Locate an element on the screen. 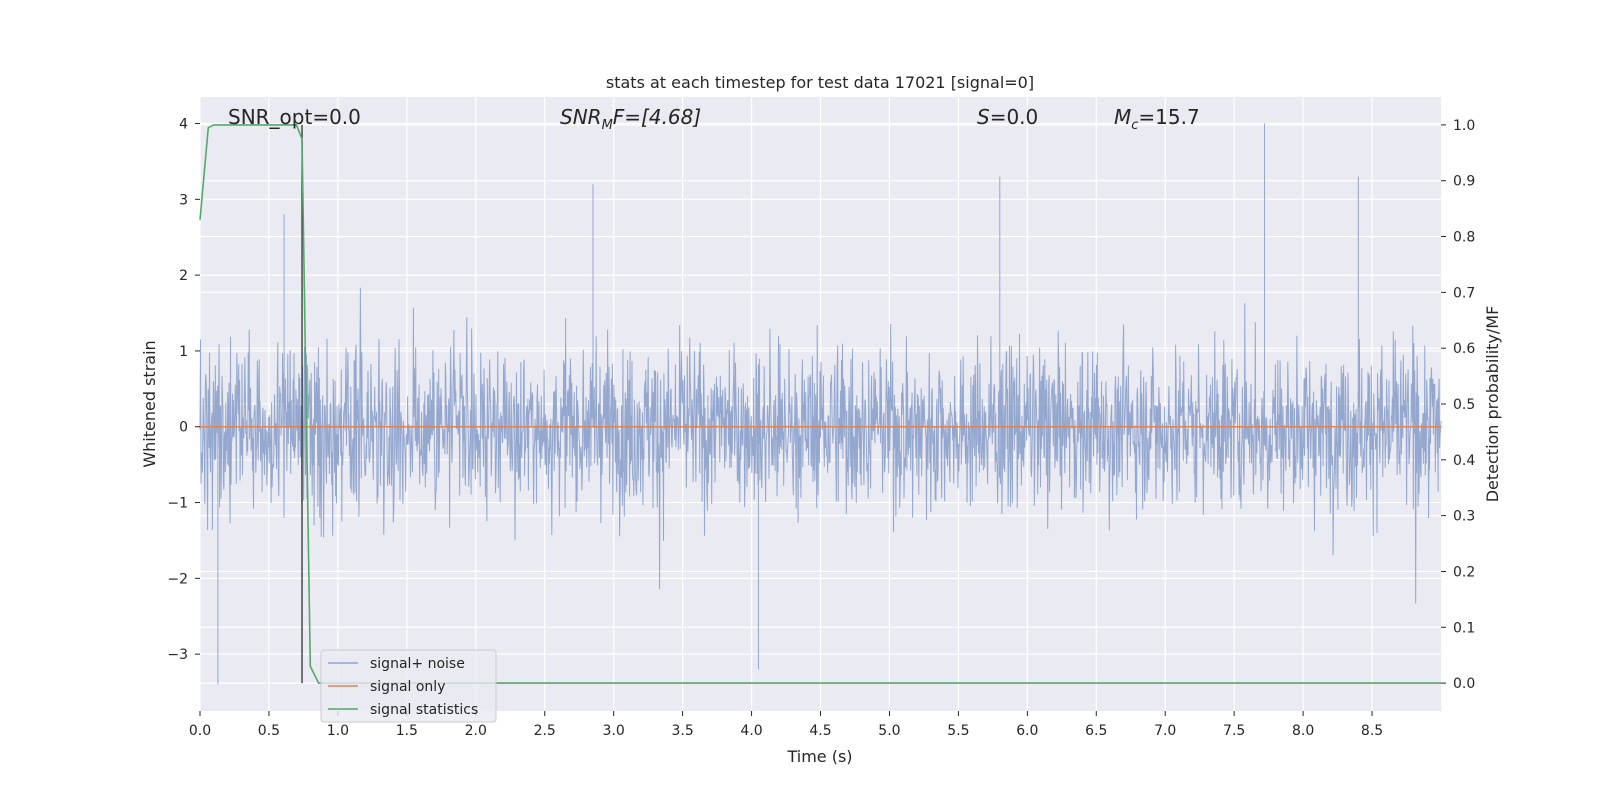  y-tick-label-left: 2 is located at coordinates (183, 276).